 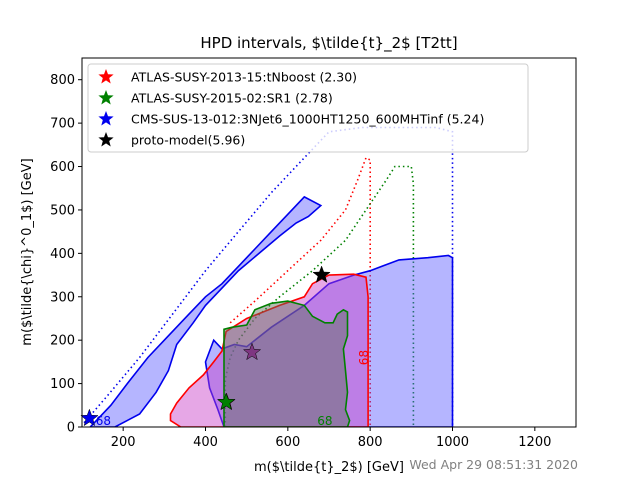 What do you see at coordinates (370, 442) in the screenshot?
I see `x-tick-label: 800` at bounding box center [370, 442].